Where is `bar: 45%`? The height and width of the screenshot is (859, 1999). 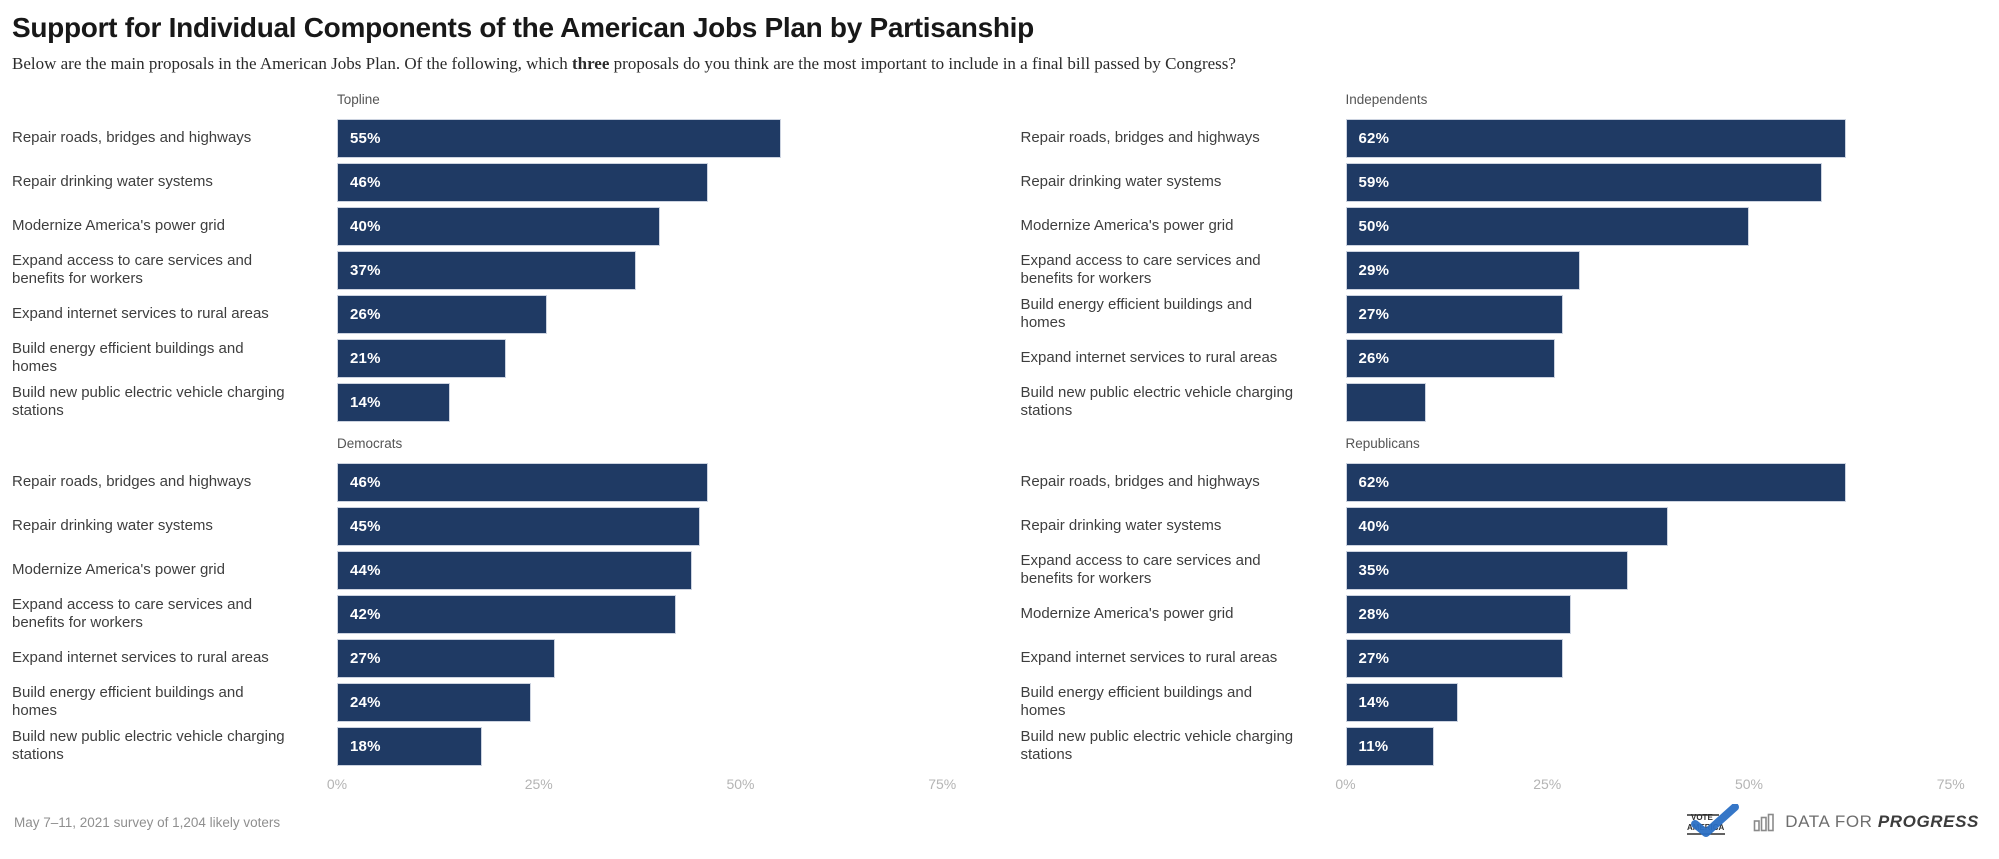 bar: 45% is located at coordinates (519, 526).